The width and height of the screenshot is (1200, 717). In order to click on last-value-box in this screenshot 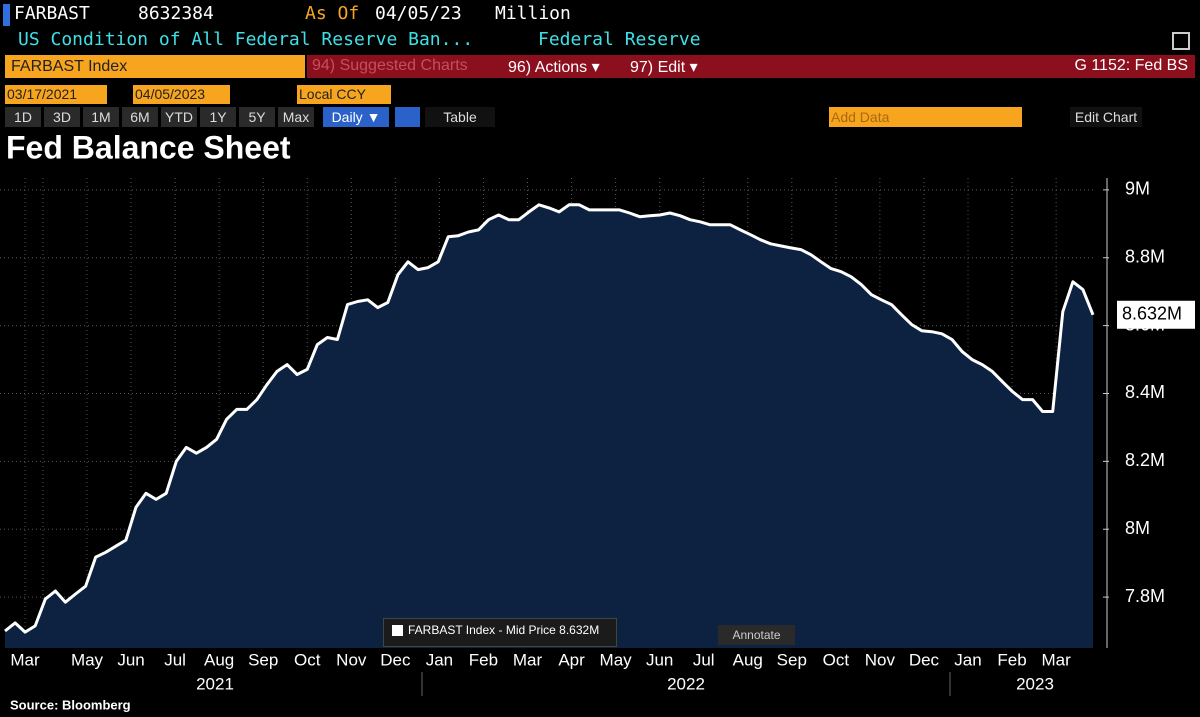, I will do `click(1156, 314)`.